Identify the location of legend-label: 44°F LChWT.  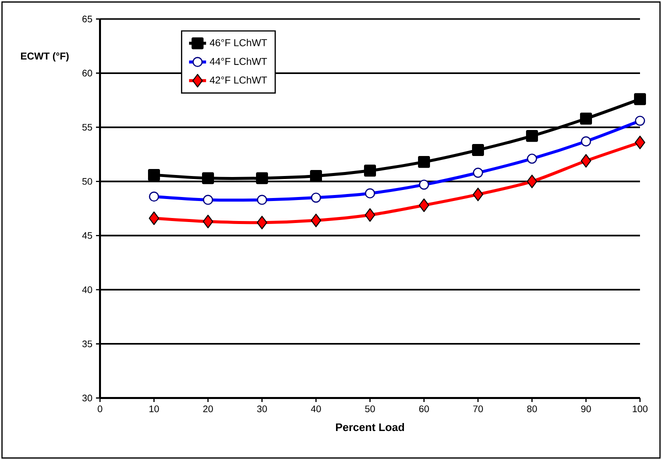
(239, 61).